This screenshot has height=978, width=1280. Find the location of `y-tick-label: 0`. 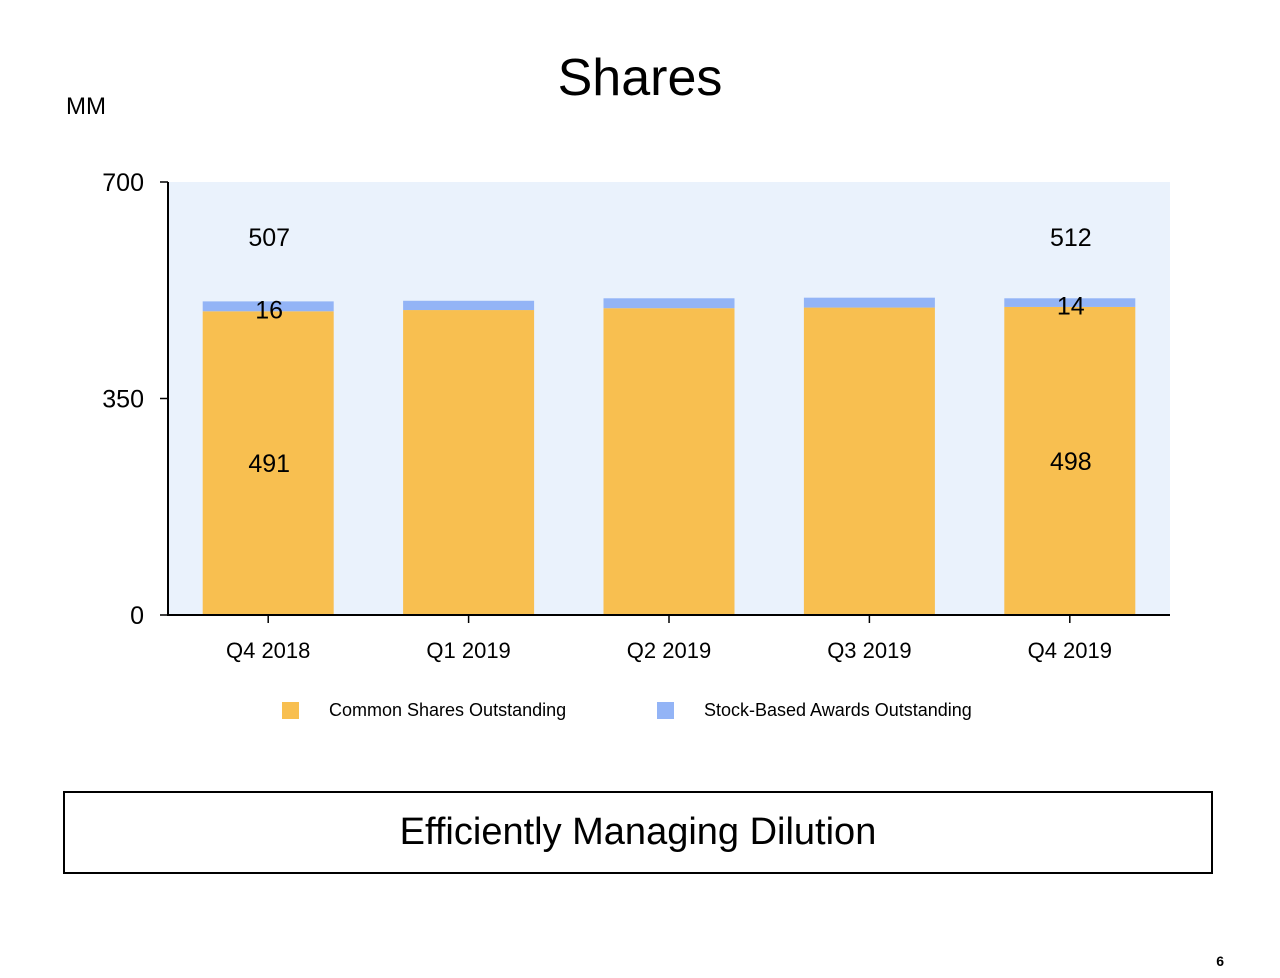

y-tick-label: 0 is located at coordinates (137, 616).